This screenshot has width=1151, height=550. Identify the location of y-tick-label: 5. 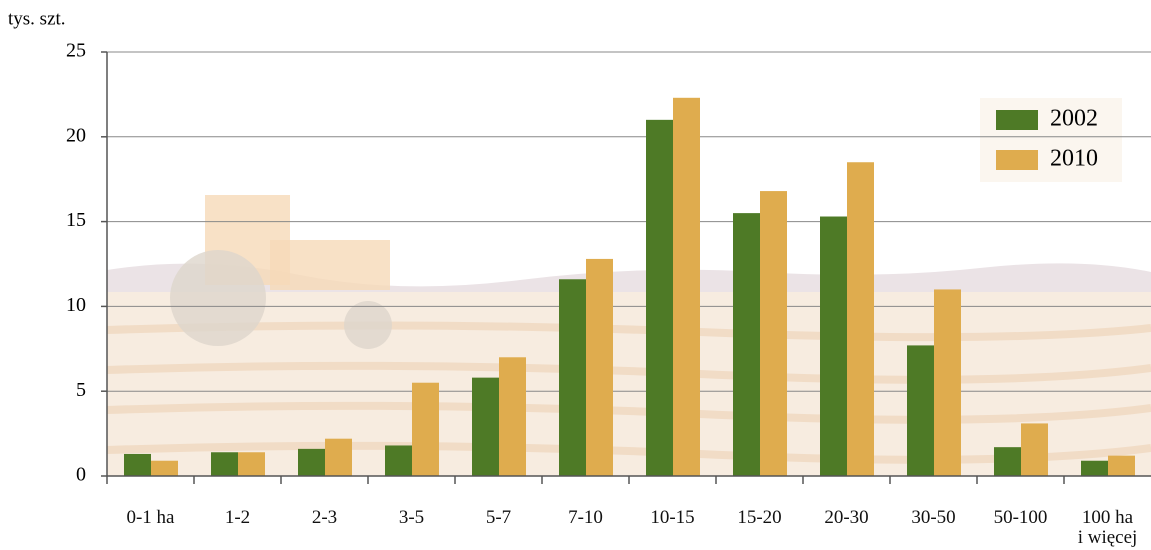
(81, 390).